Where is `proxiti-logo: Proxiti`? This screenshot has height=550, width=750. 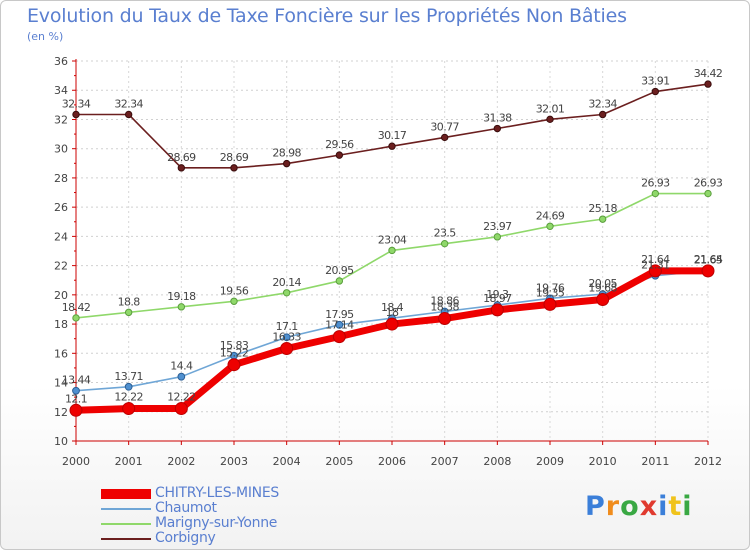
proxiti-logo: Proxiti is located at coordinates (639, 506).